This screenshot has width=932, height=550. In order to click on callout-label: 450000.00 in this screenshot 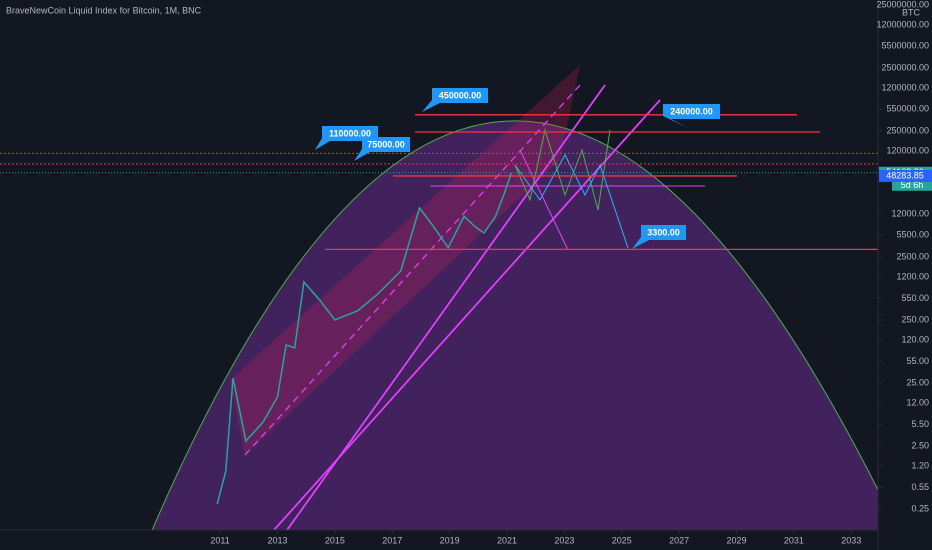, I will do `click(460, 95)`.